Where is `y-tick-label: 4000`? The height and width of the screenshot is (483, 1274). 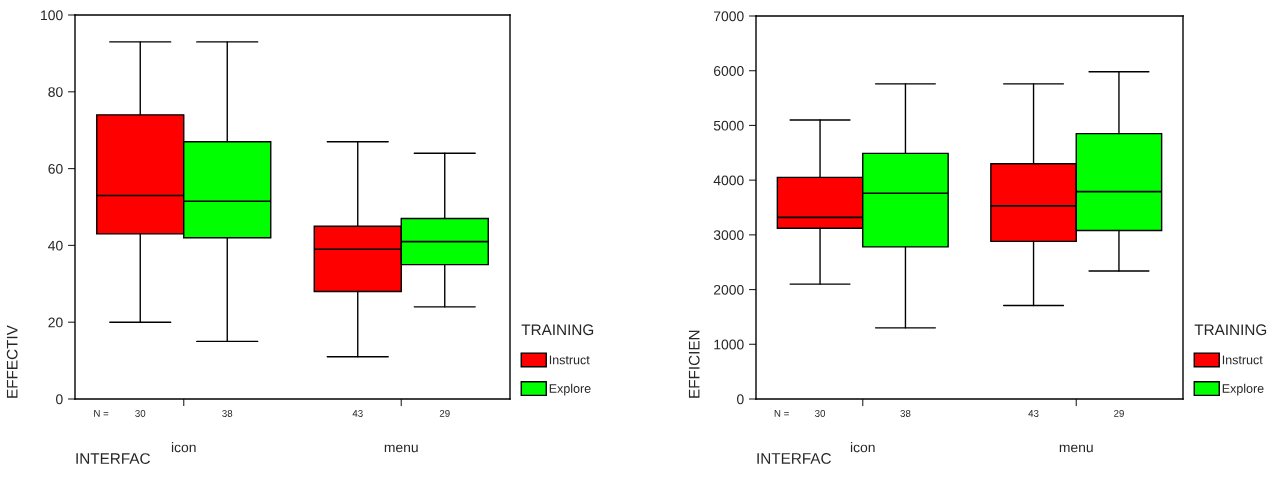 y-tick-label: 4000 is located at coordinates (728, 180).